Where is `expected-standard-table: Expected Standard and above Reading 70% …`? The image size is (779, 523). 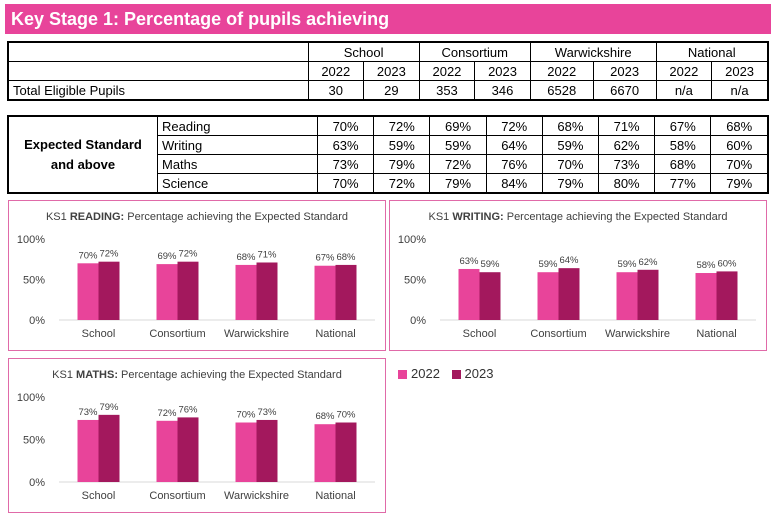
expected-standard-table: Expected Standard and above Reading 70% … is located at coordinates (388, 154).